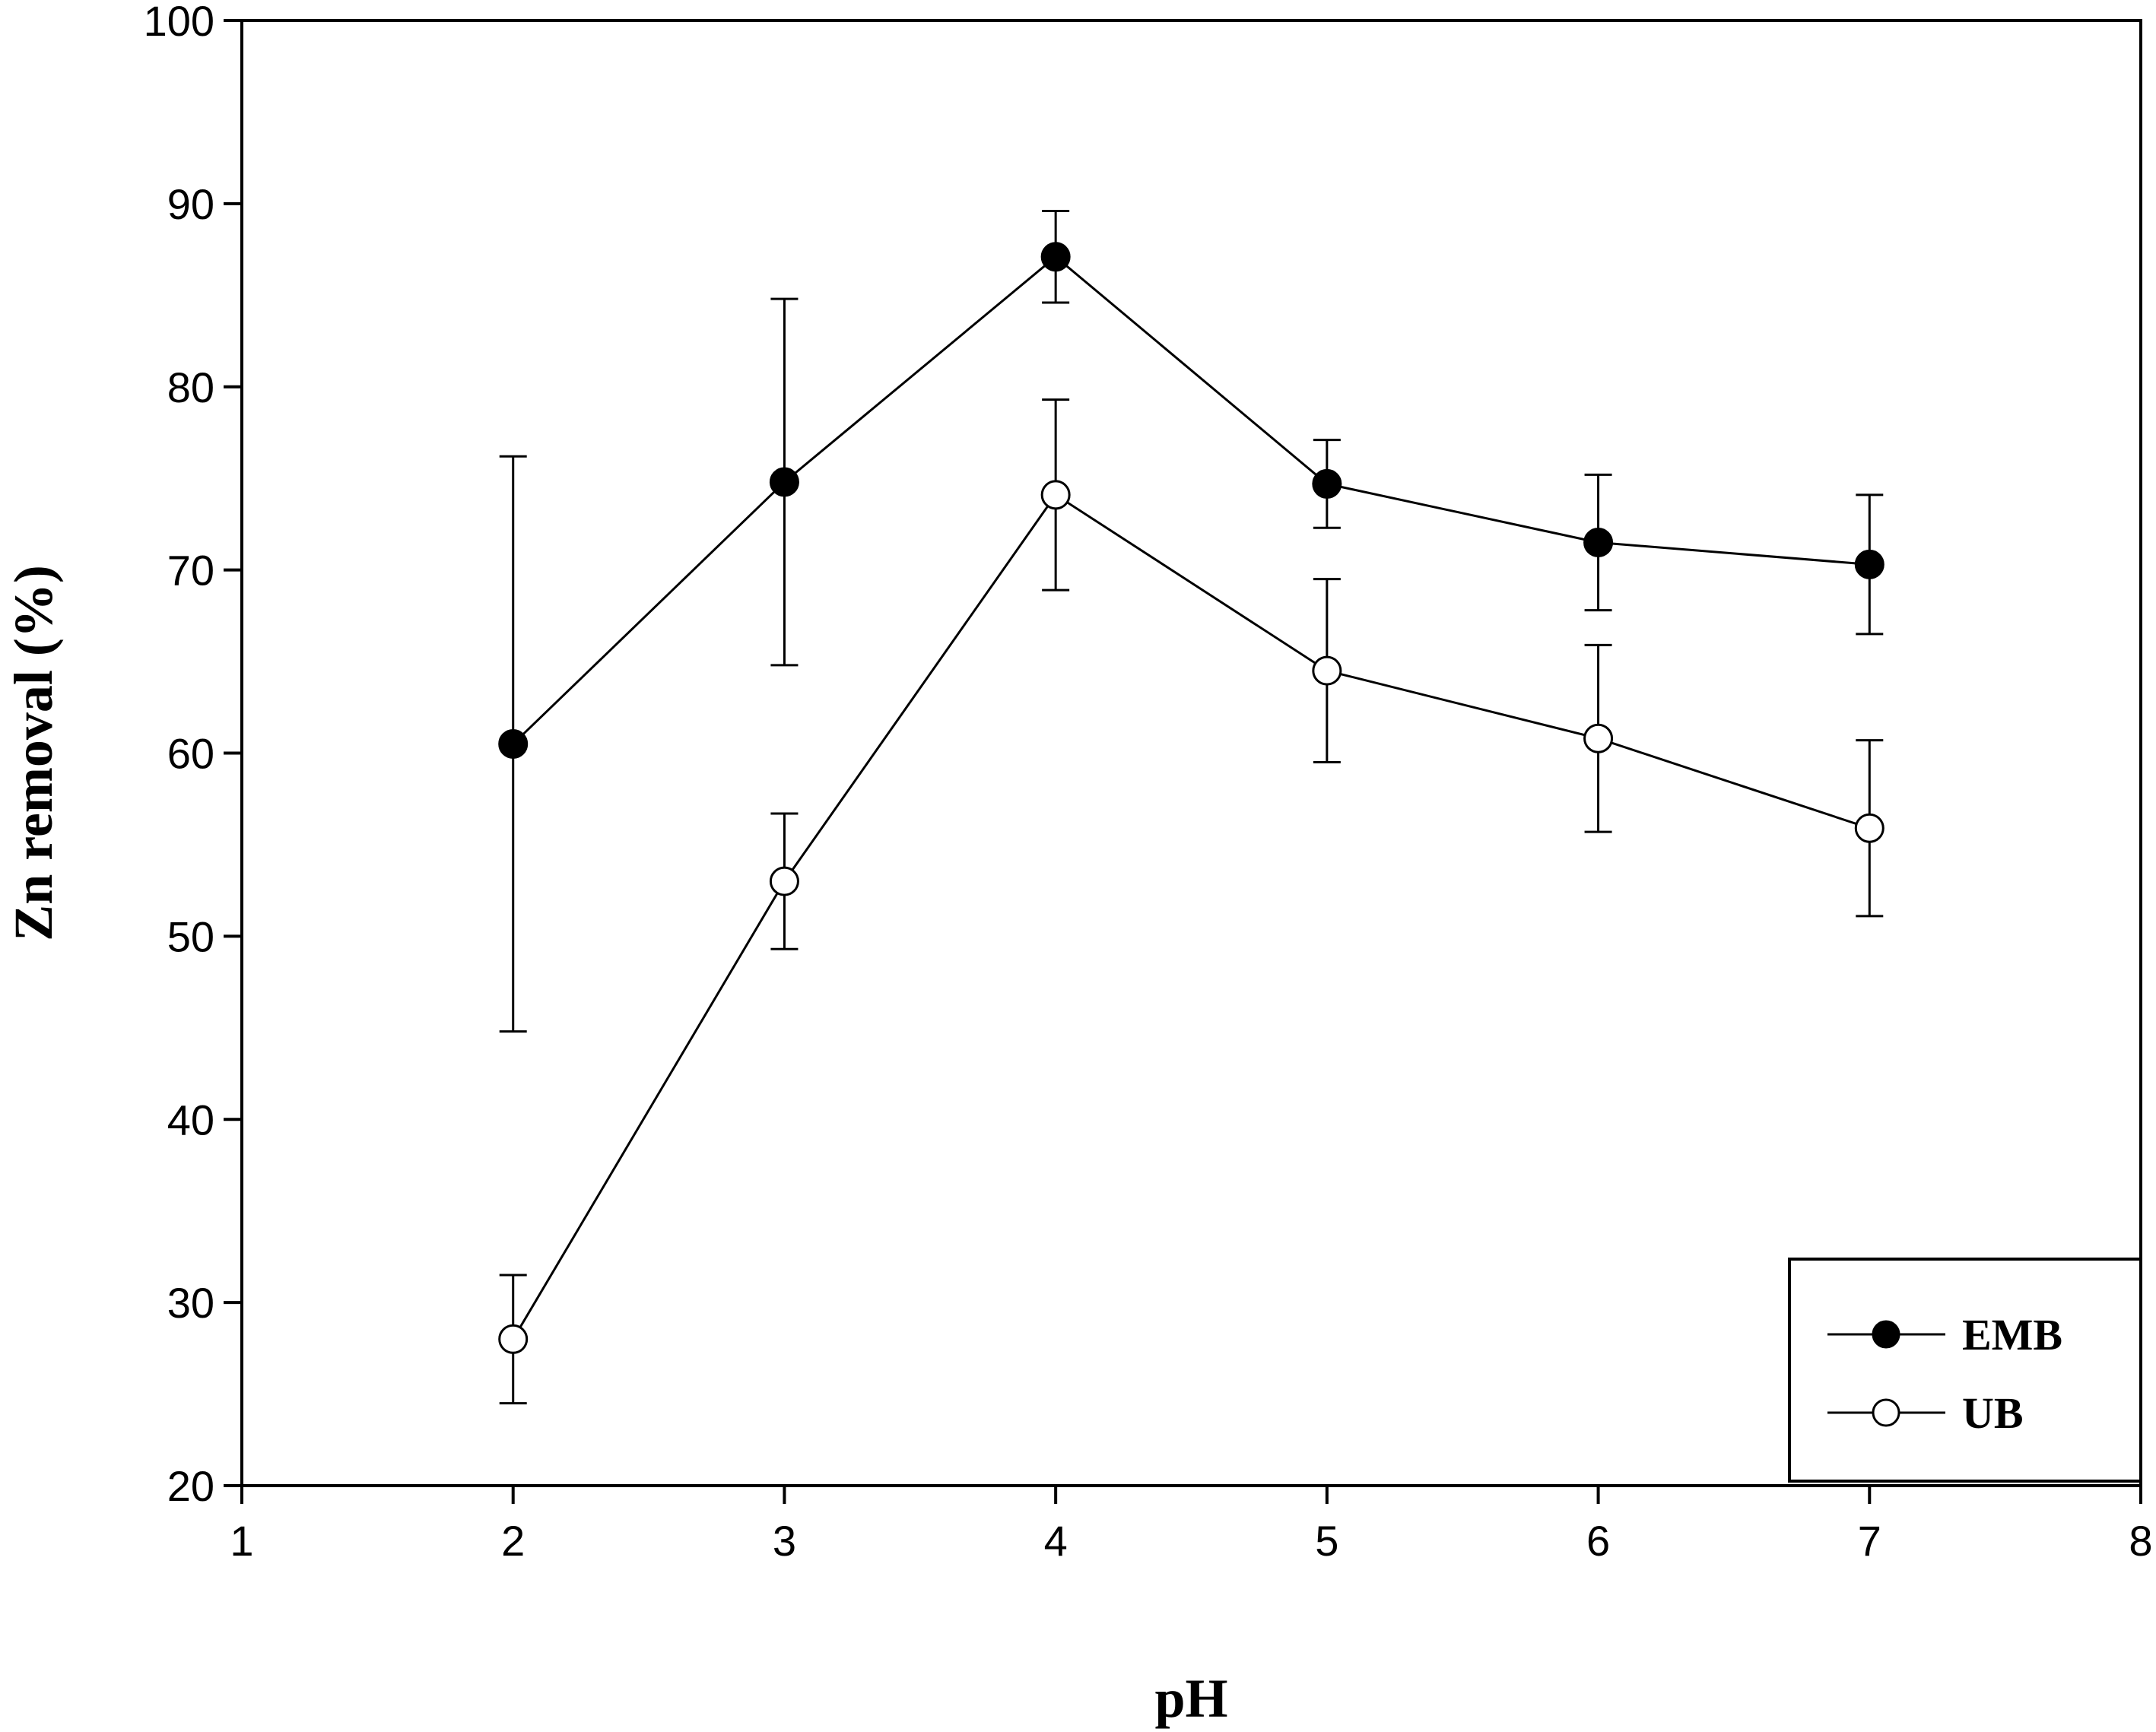  I want to click on x-tick-label: 1, so click(241, 1541).